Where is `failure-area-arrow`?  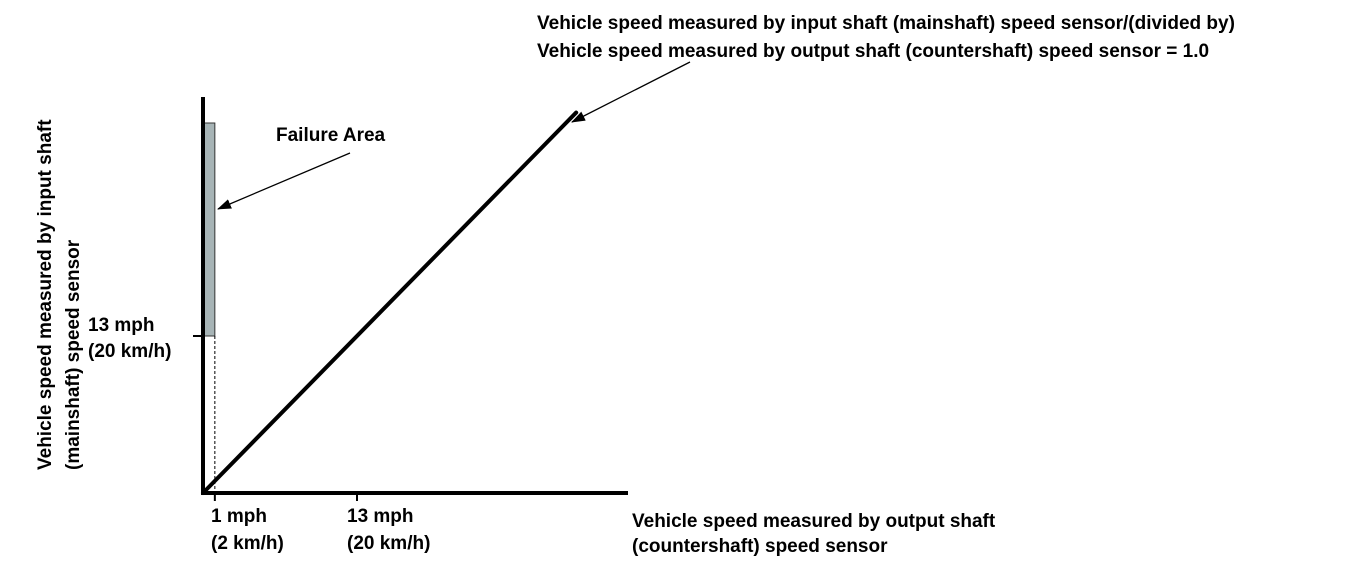
failure-area-arrow is located at coordinates (284, 181).